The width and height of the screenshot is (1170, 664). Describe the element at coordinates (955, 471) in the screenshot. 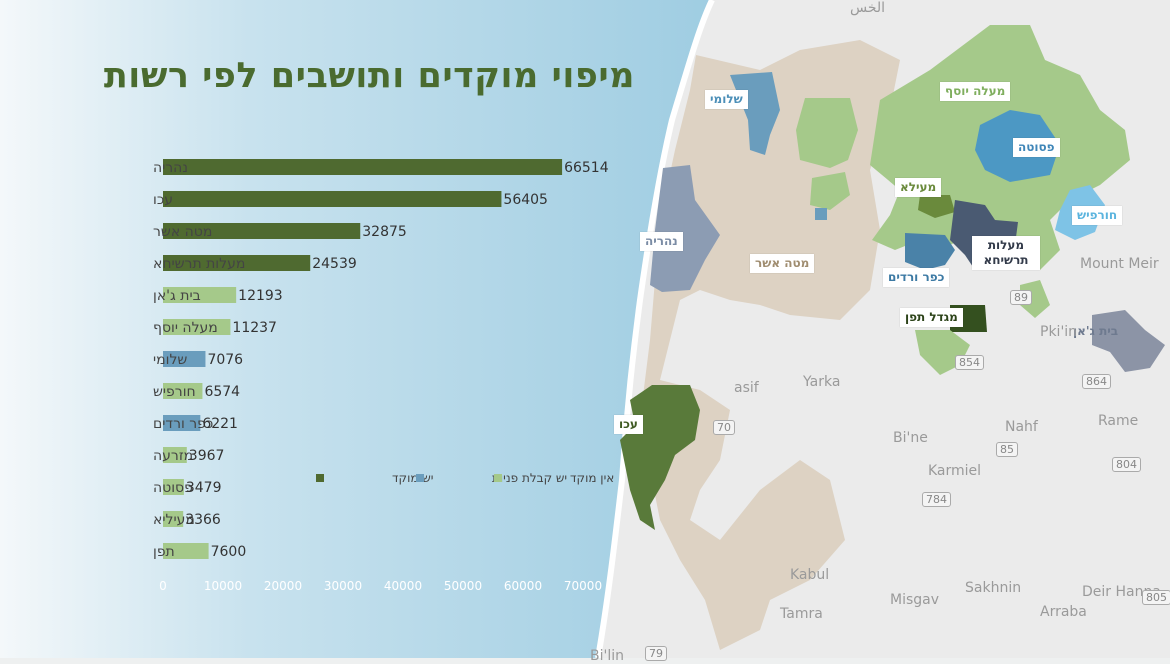

I see `town-label: Karmiel` at that location.